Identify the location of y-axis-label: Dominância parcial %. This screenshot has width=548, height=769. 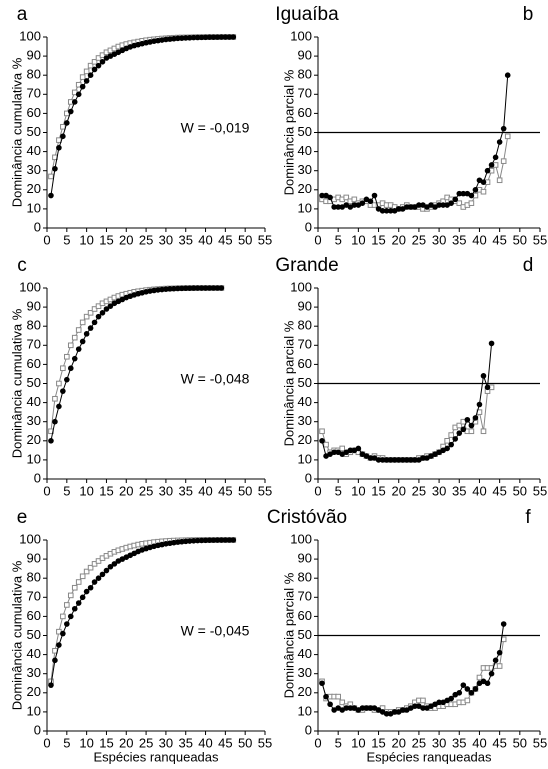
(288, 635).